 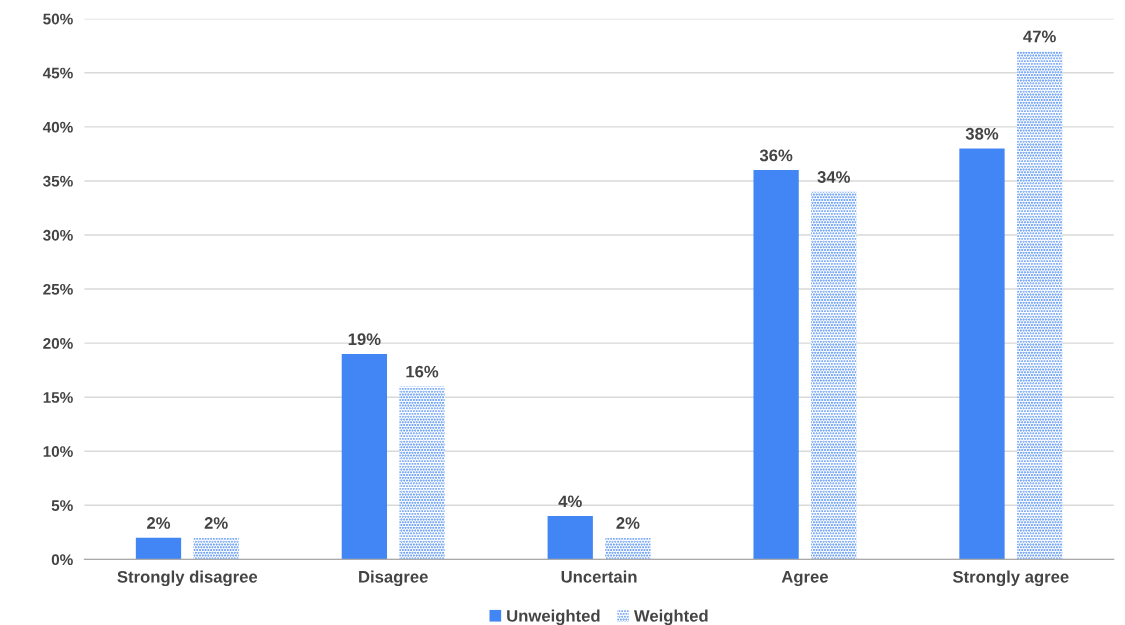 I want to click on y-tick-label: 50%, so click(x=58, y=19).